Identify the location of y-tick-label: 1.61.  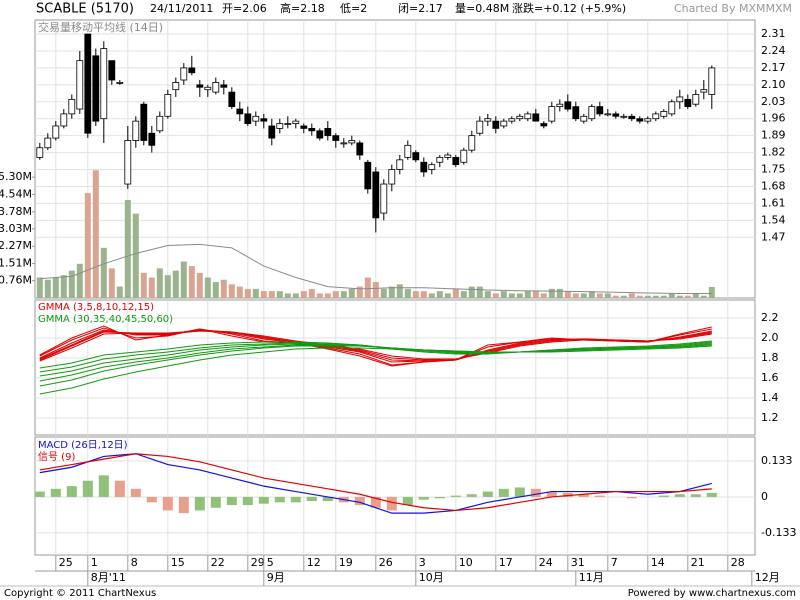
(773, 202).